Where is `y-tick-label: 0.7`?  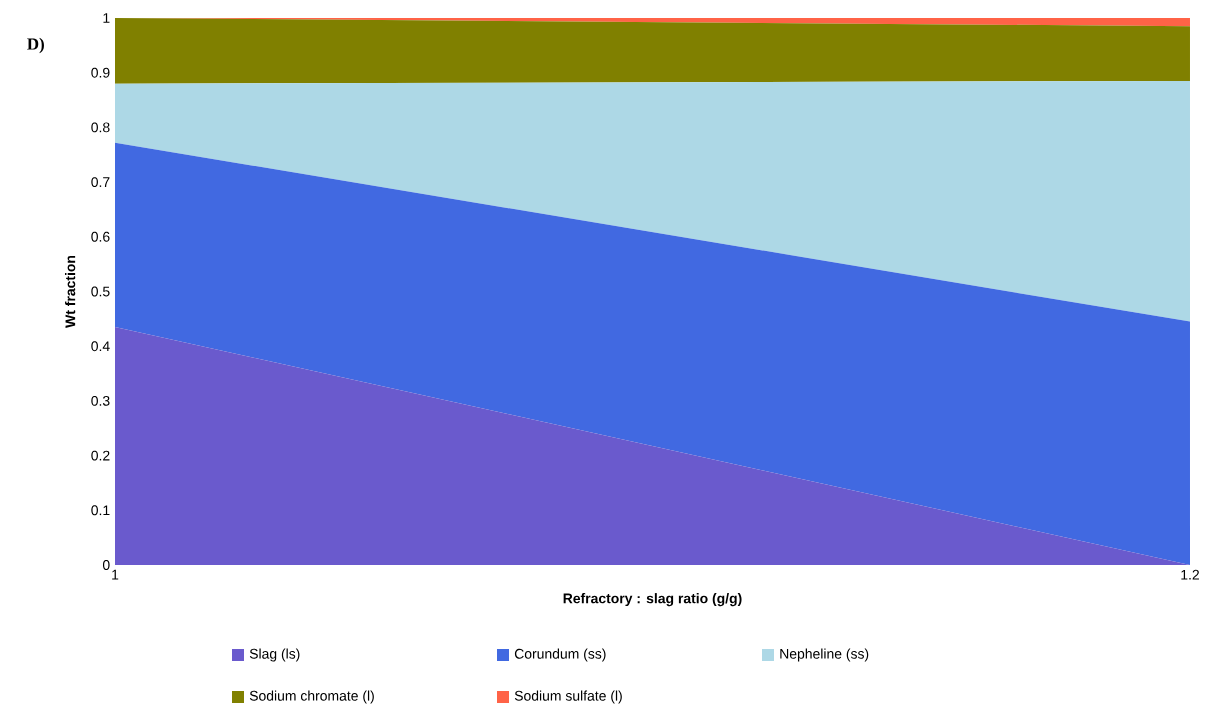
y-tick-label: 0.7 is located at coordinates (100, 182).